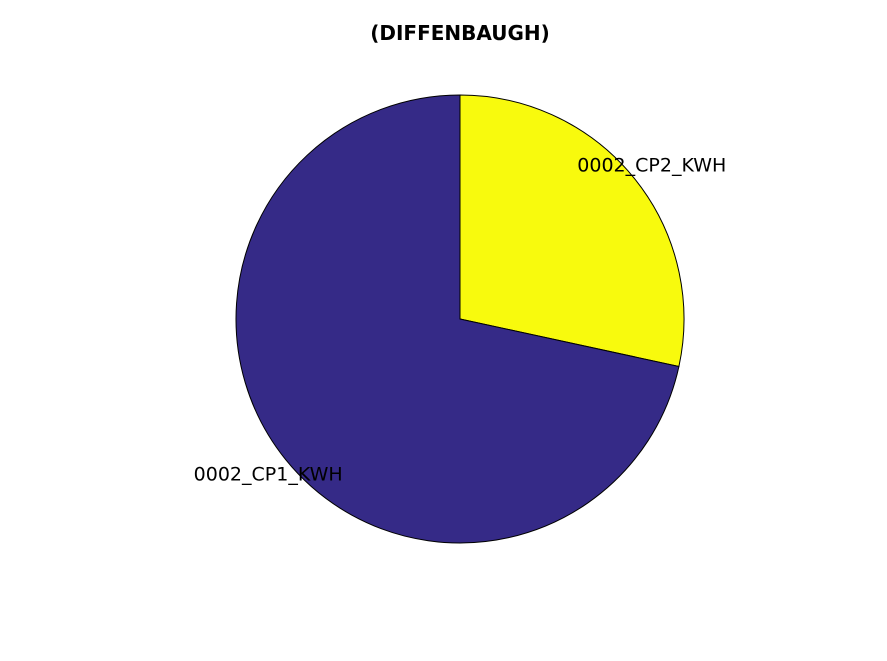 The image size is (887, 661). What do you see at coordinates (651, 165) in the screenshot?
I see `pie-slice-label-0: 0002_CP2_KWH` at bounding box center [651, 165].